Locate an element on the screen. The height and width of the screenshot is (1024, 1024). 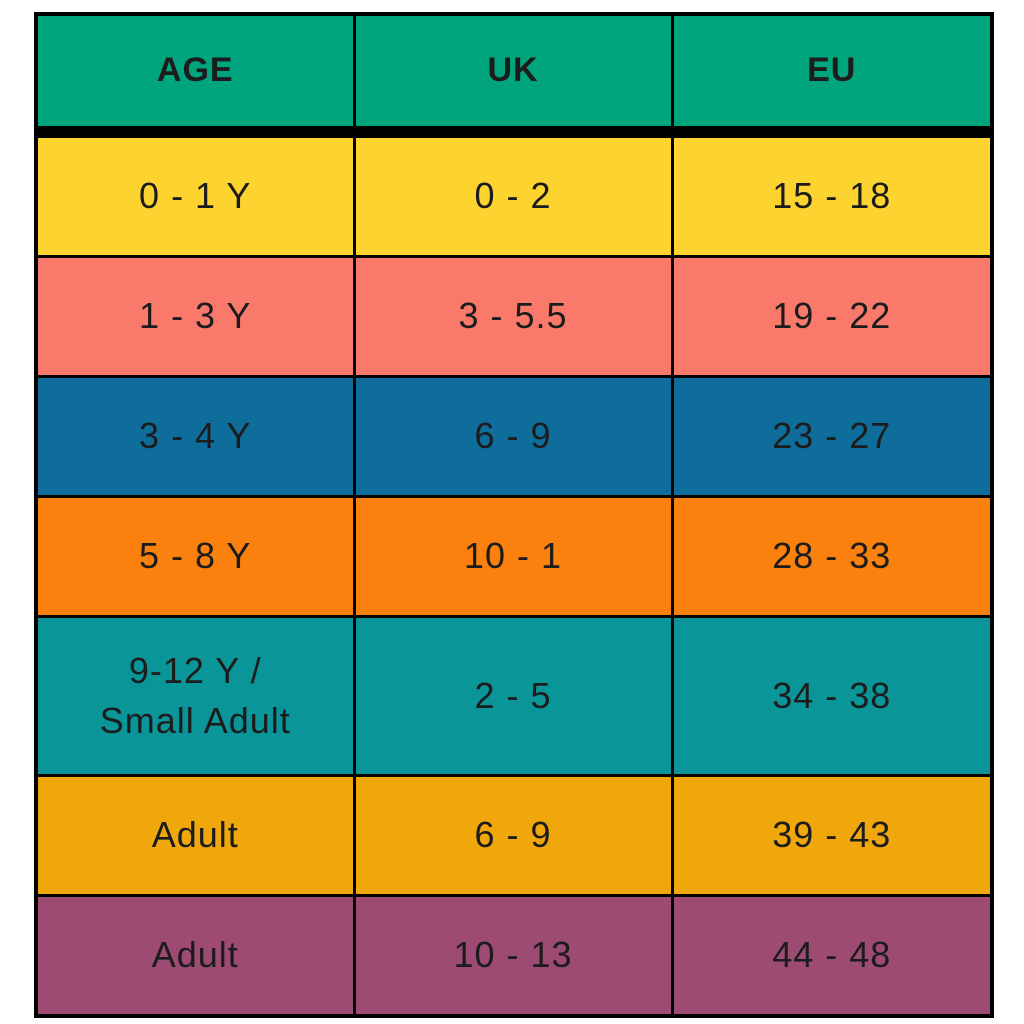
cell-age: 0 - 1 Y is located at coordinates (195, 194).